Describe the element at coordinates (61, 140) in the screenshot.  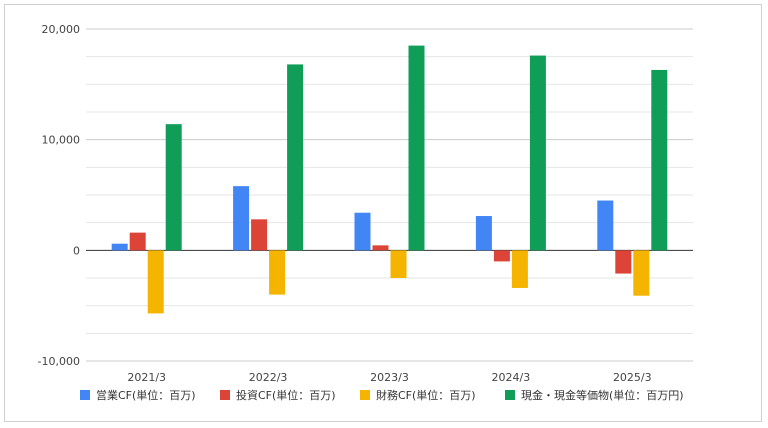
I see `y-tick-label: 10,000` at that location.